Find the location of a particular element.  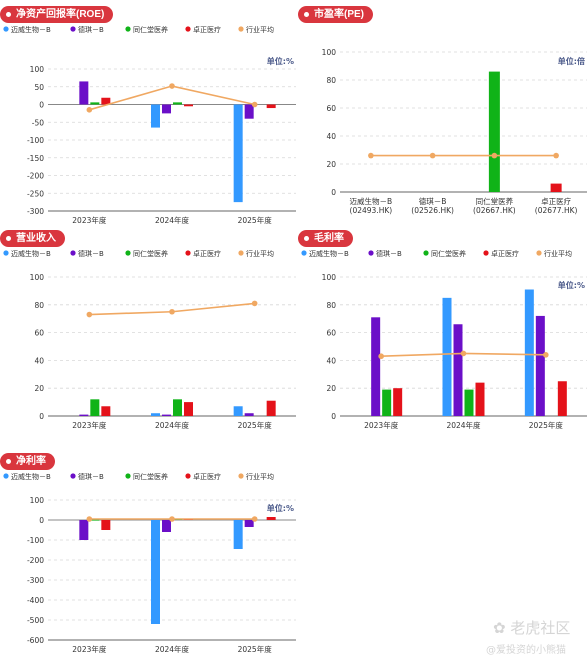

y-tick-label: -500 is located at coordinates (35, 620).